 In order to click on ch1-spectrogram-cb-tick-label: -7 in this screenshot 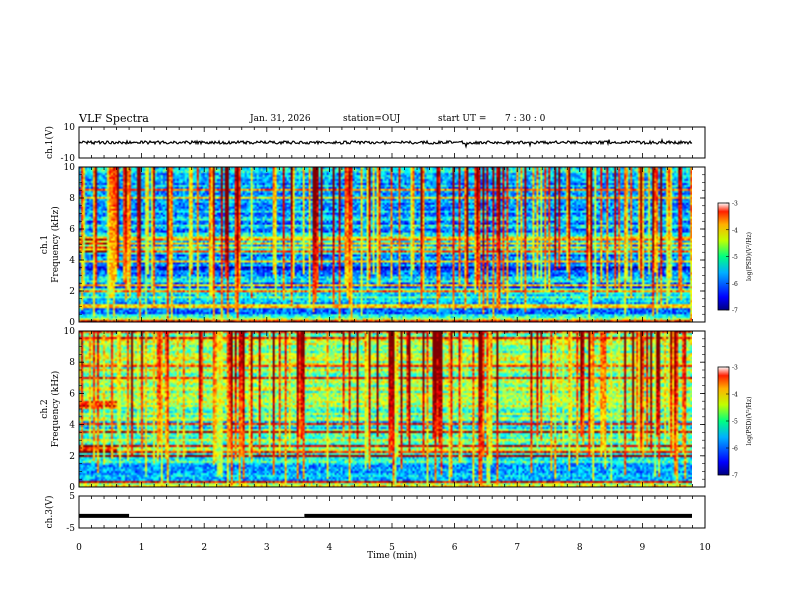, I will do `click(735, 311)`.